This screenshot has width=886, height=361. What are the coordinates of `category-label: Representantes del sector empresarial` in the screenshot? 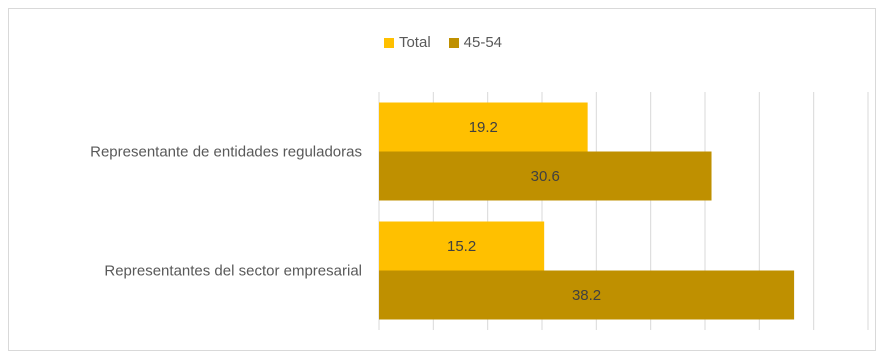 It's located at (233, 271).